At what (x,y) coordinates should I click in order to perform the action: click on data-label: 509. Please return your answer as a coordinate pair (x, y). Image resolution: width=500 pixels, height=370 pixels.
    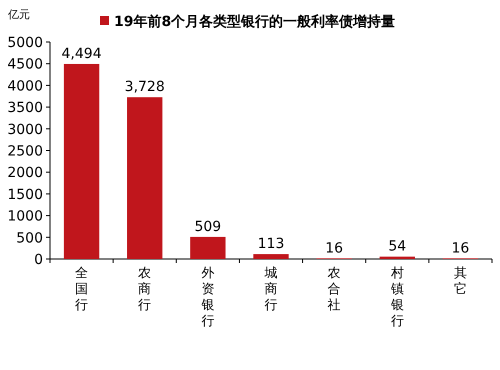
    Looking at the image, I should click on (208, 226).